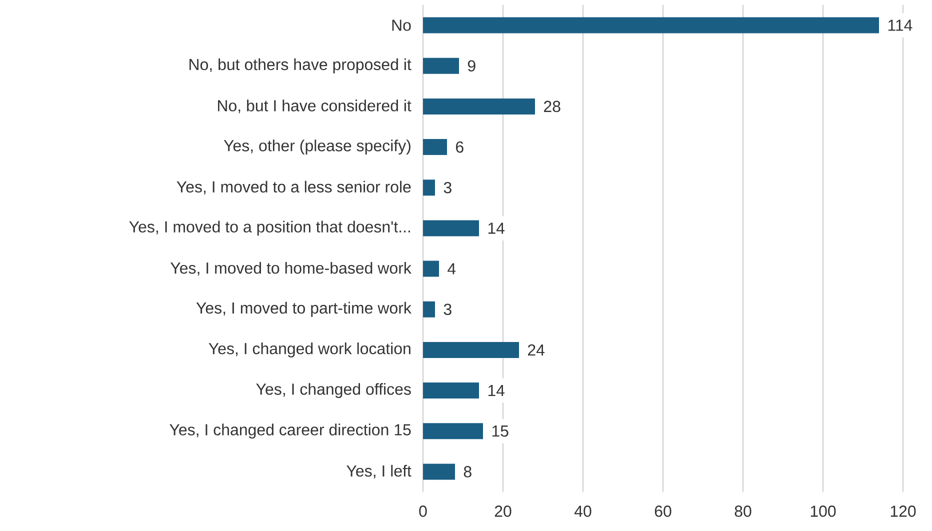 This screenshot has height=531, width=932. Describe the element at coordinates (468, 472) in the screenshot. I see `data-label: 8` at that location.